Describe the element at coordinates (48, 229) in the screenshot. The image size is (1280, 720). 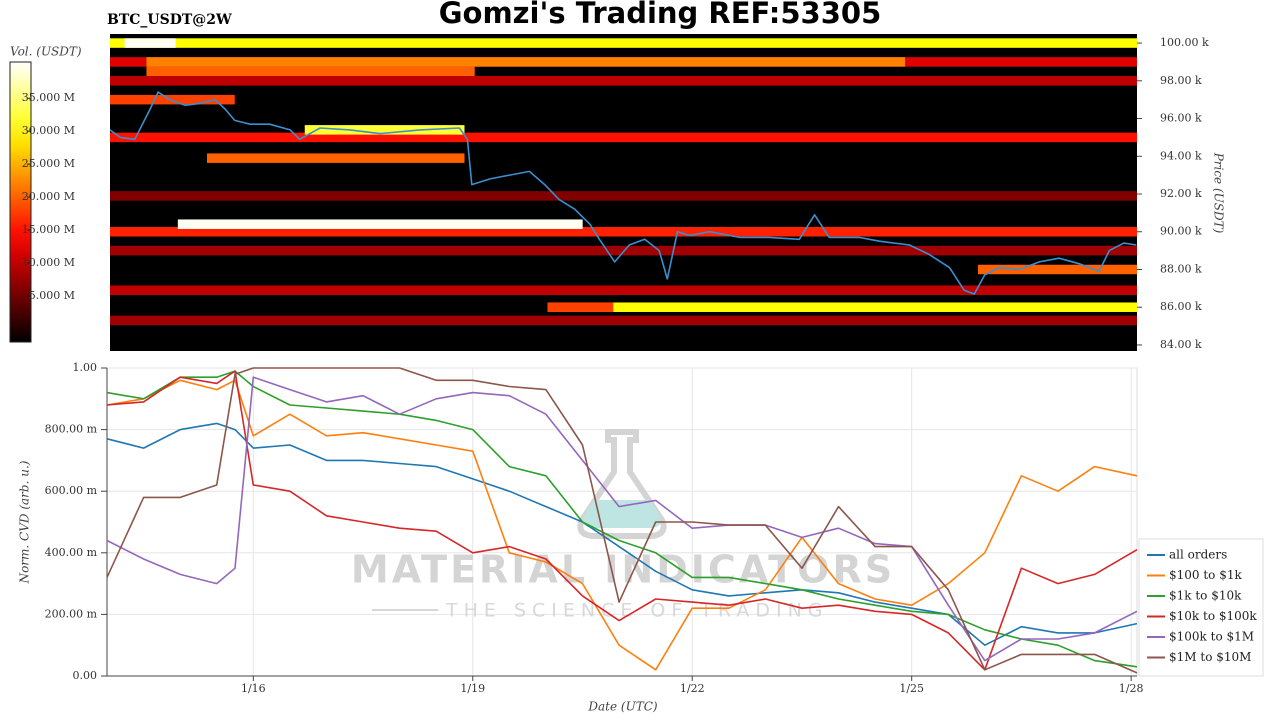
I see `colorbar-tick-label: 15.000 M` at that location.